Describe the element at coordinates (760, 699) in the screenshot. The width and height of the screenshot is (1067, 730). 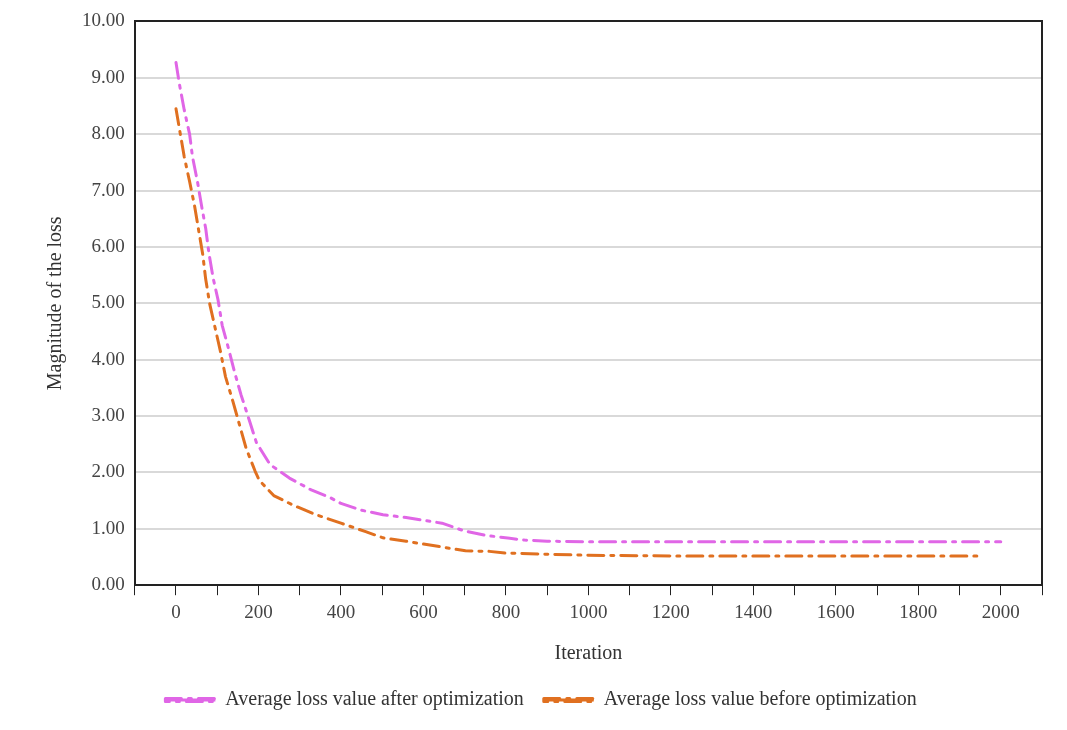
I see `legend-label: Average loss value before optimization` at that location.